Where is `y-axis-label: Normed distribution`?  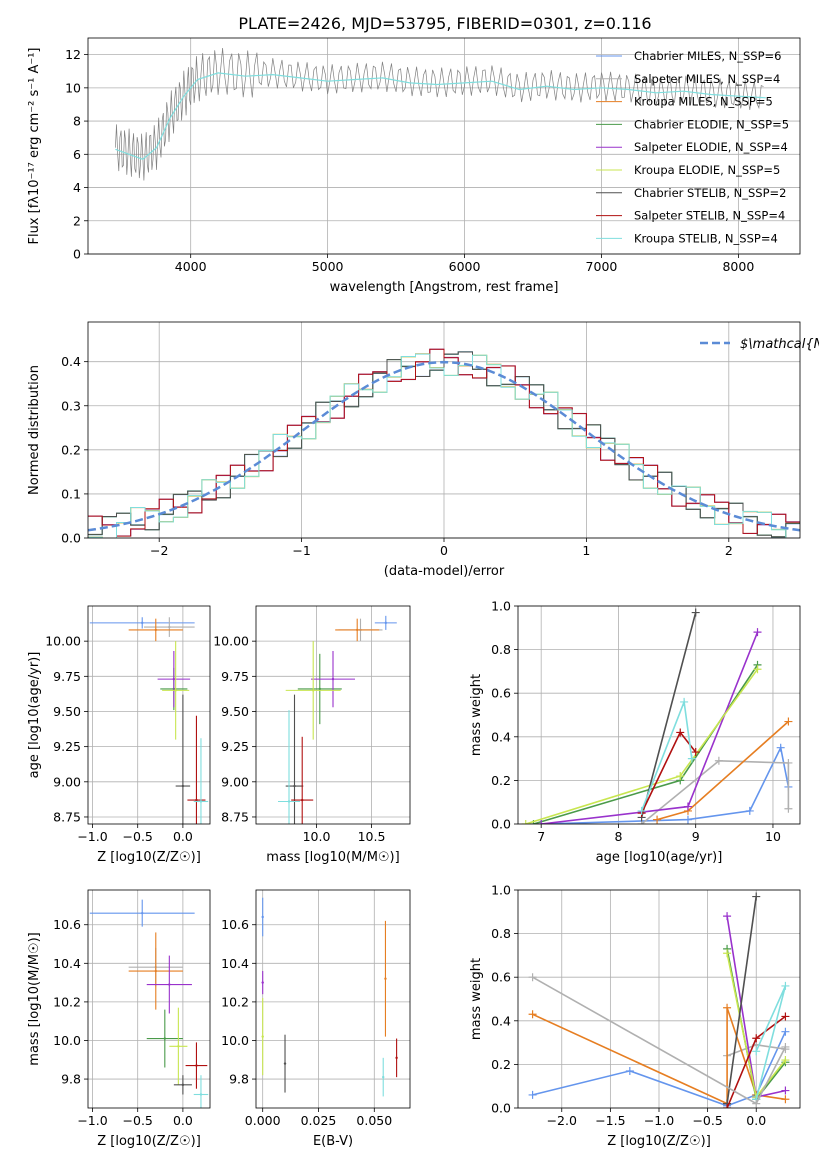
y-axis-label: Normed distribution is located at coordinates (34, 430).